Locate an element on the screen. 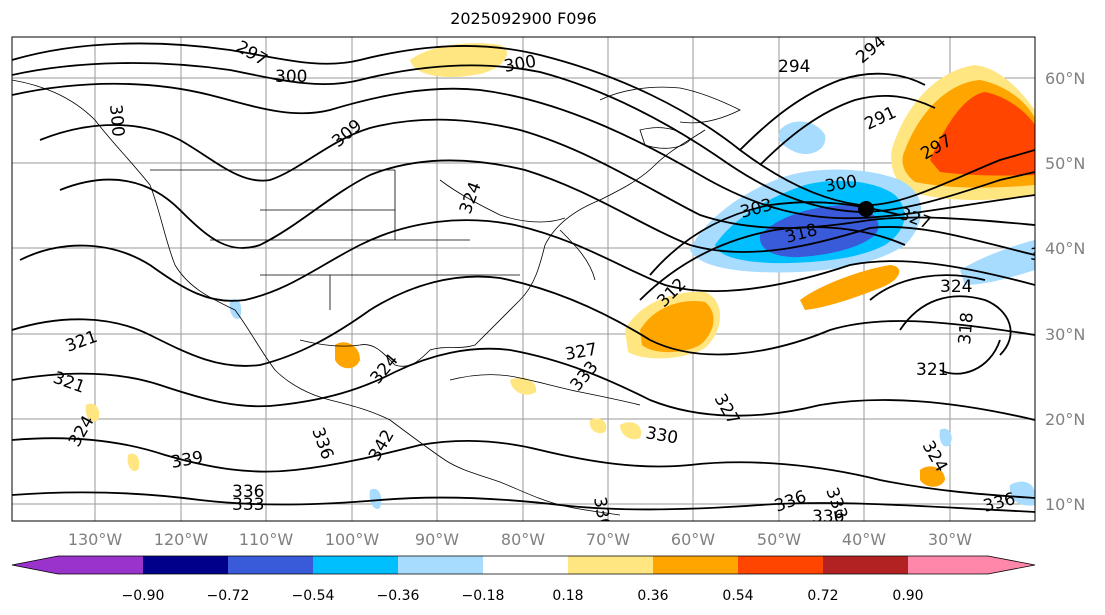 Image resolution: width=1105 pixels, height=615 pixels. lon-label: 120°W is located at coordinates (181, 539).